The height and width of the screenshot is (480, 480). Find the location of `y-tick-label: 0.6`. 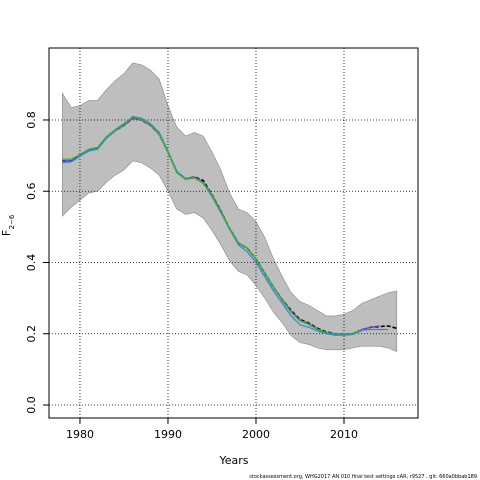

y-tick-label: 0.6 is located at coordinates (31, 191).